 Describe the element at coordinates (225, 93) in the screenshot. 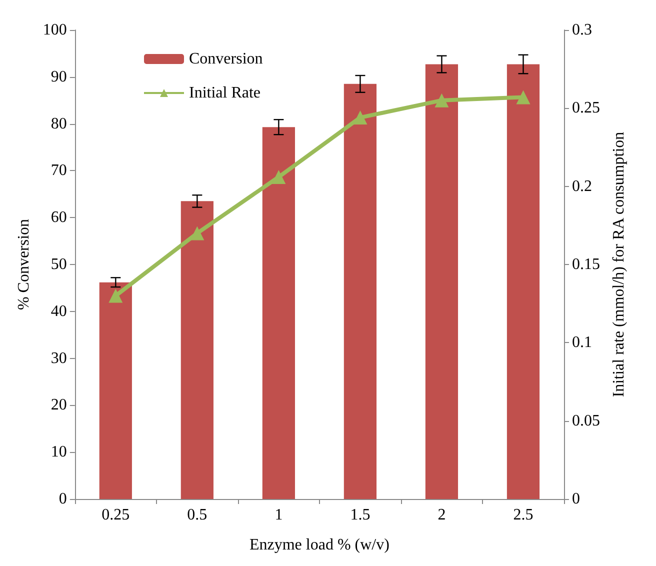

I see `legend-label: Initial Rate` at that location.